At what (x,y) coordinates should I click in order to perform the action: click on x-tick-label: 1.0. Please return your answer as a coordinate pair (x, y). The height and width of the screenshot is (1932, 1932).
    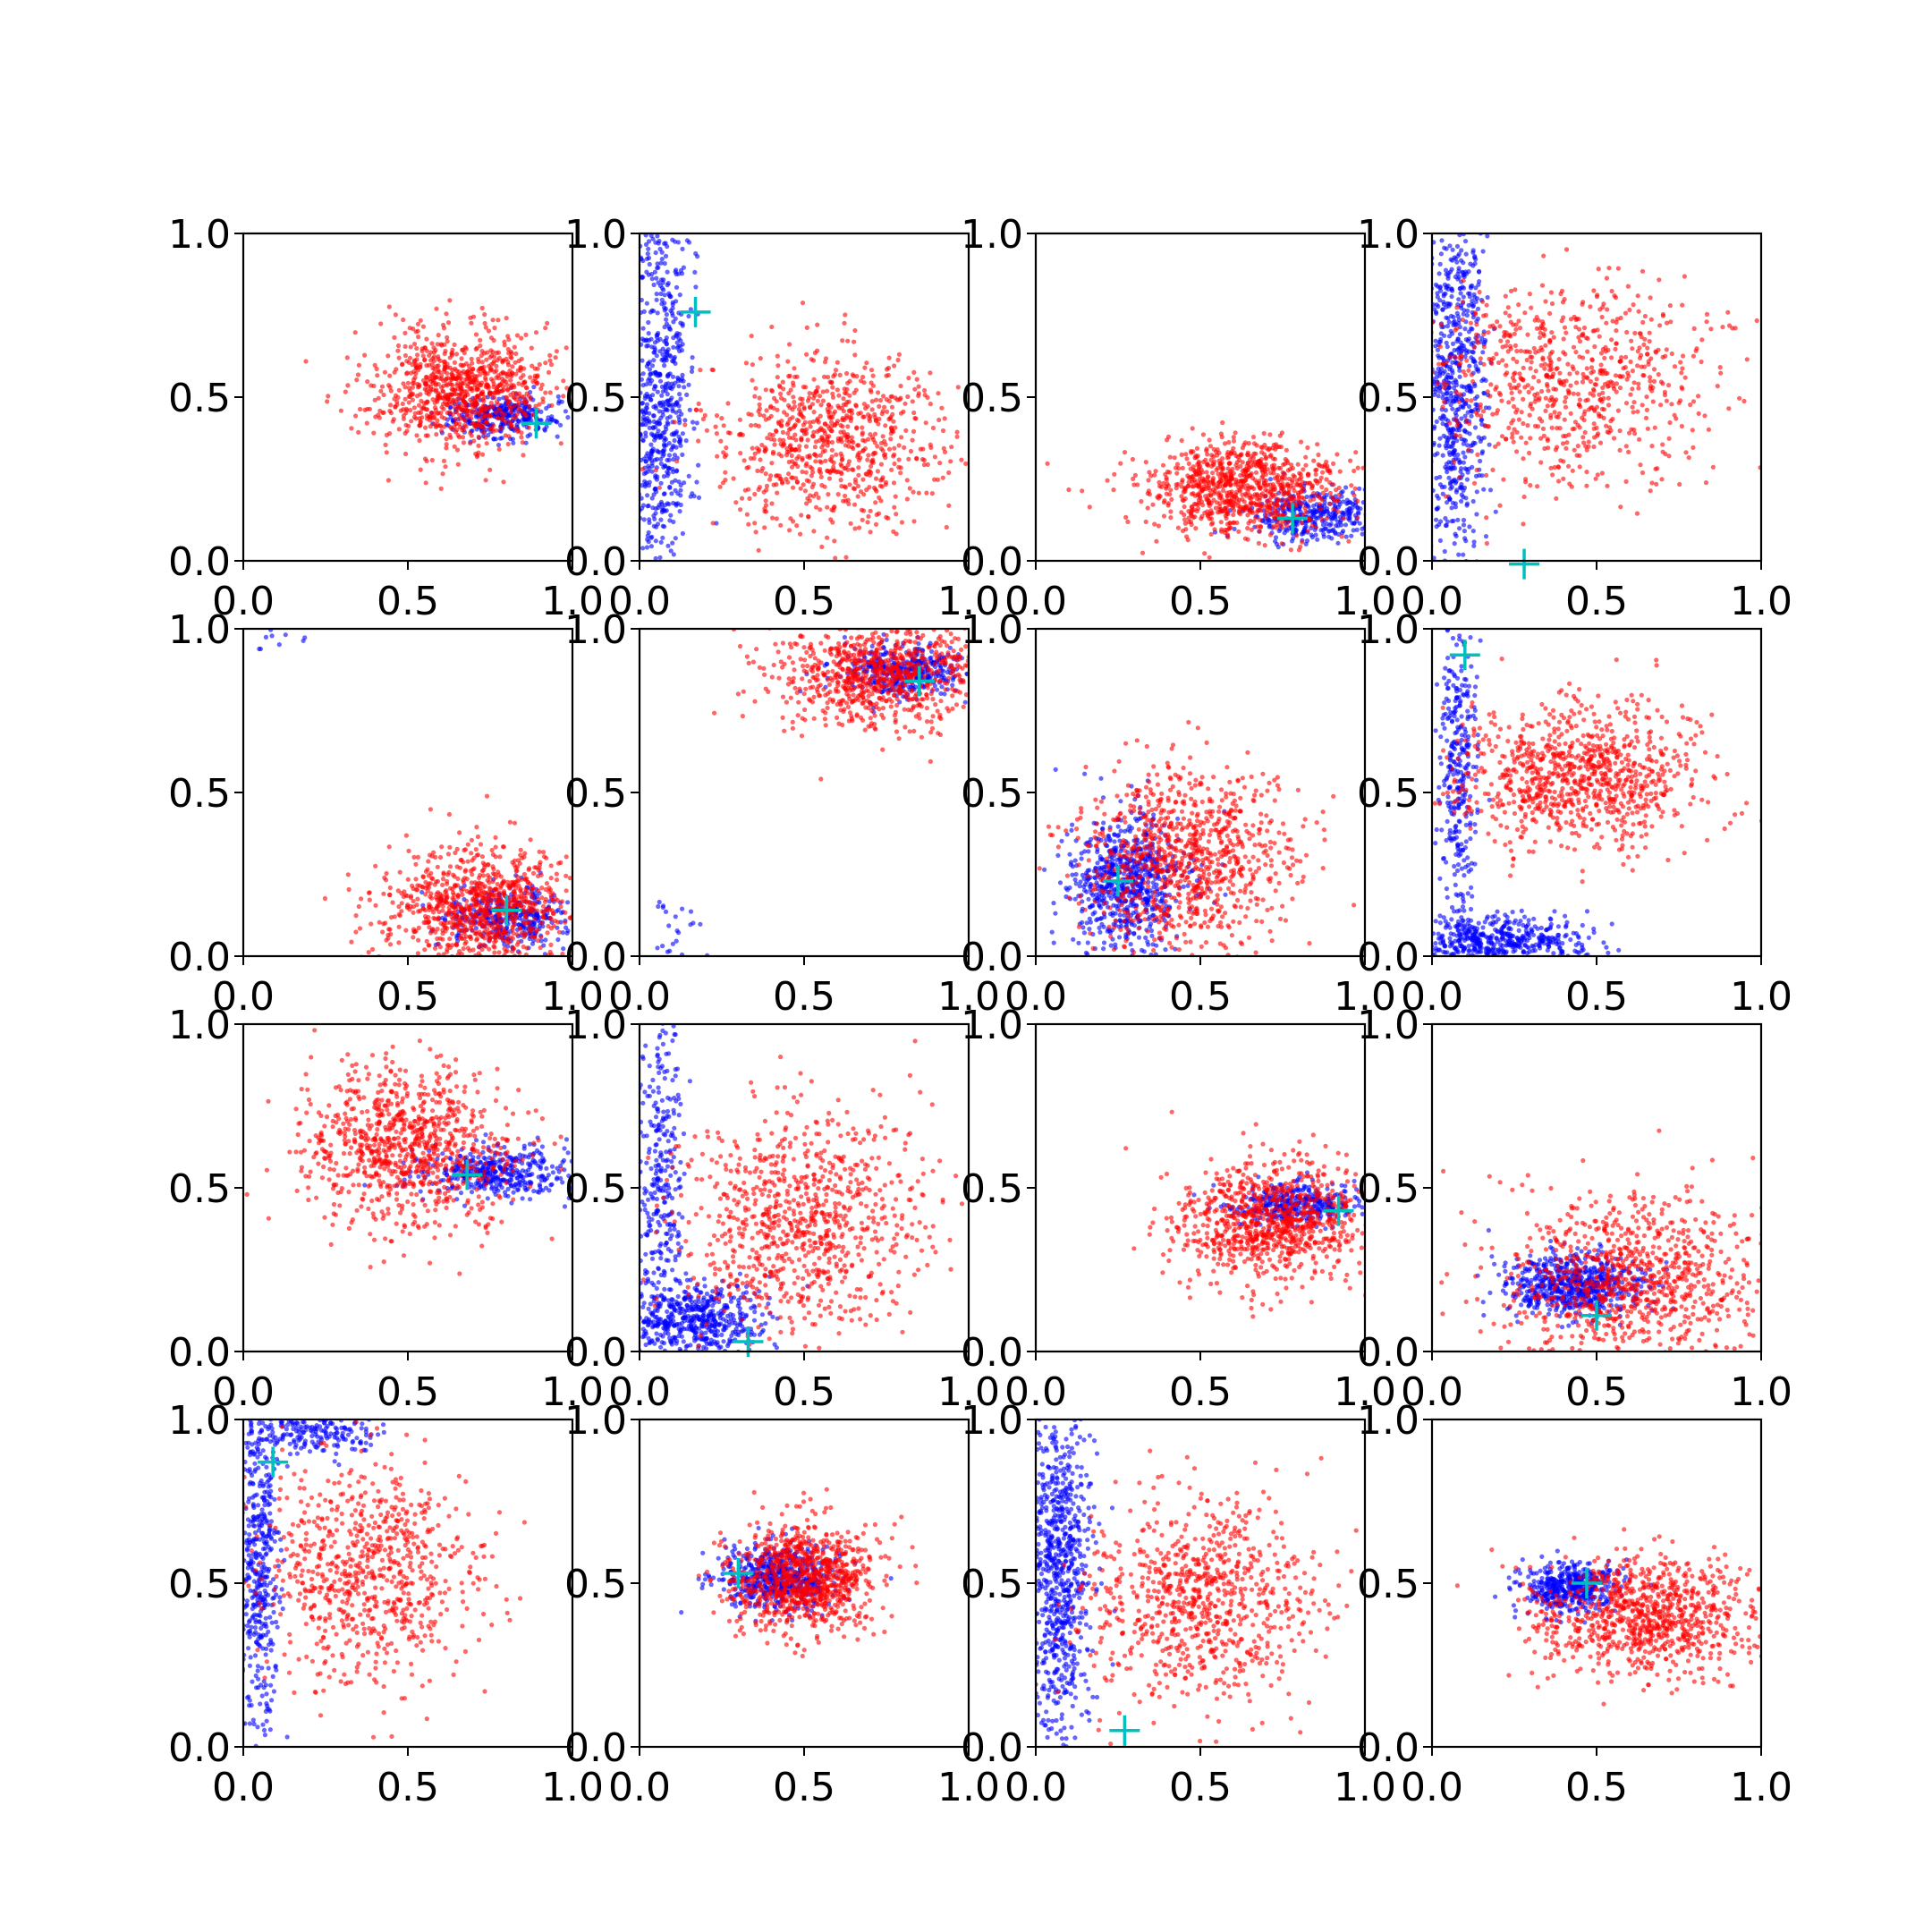
    Looking at the image, I should click on (968, 601).